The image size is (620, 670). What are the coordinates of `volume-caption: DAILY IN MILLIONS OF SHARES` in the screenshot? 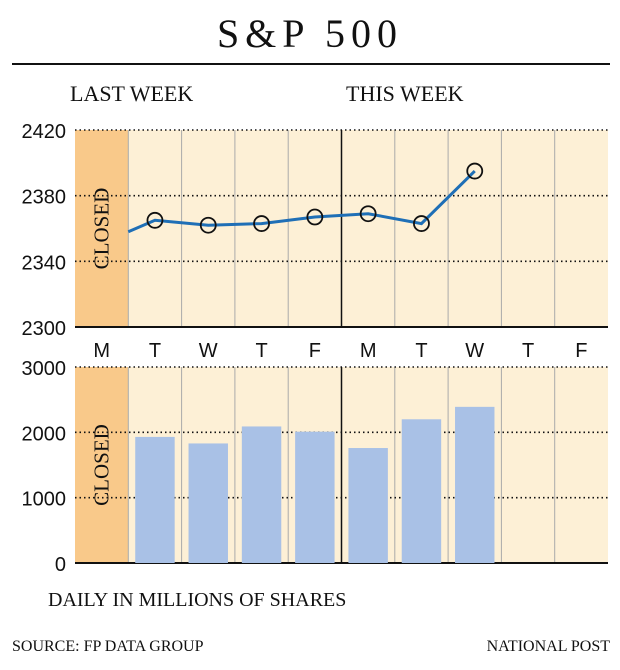 It's located at (197, 600).